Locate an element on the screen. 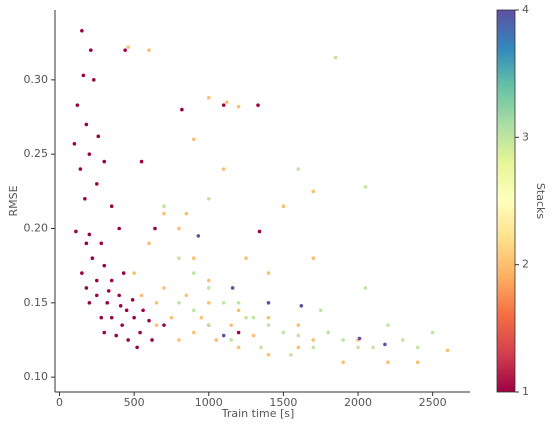  colorbar-tick-label: 1 is located at coordinates (525, 391).